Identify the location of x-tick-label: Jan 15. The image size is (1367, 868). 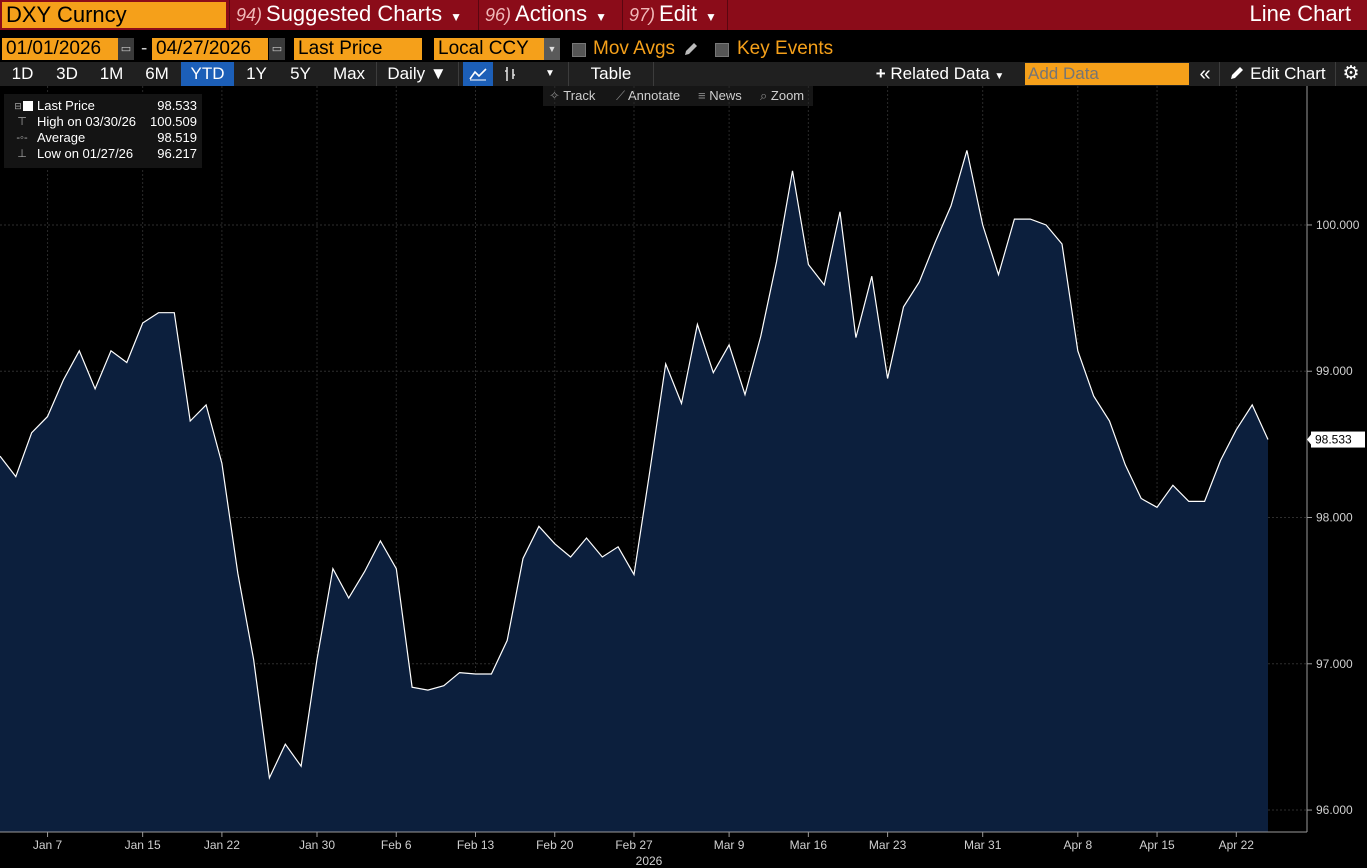
(143, 845).